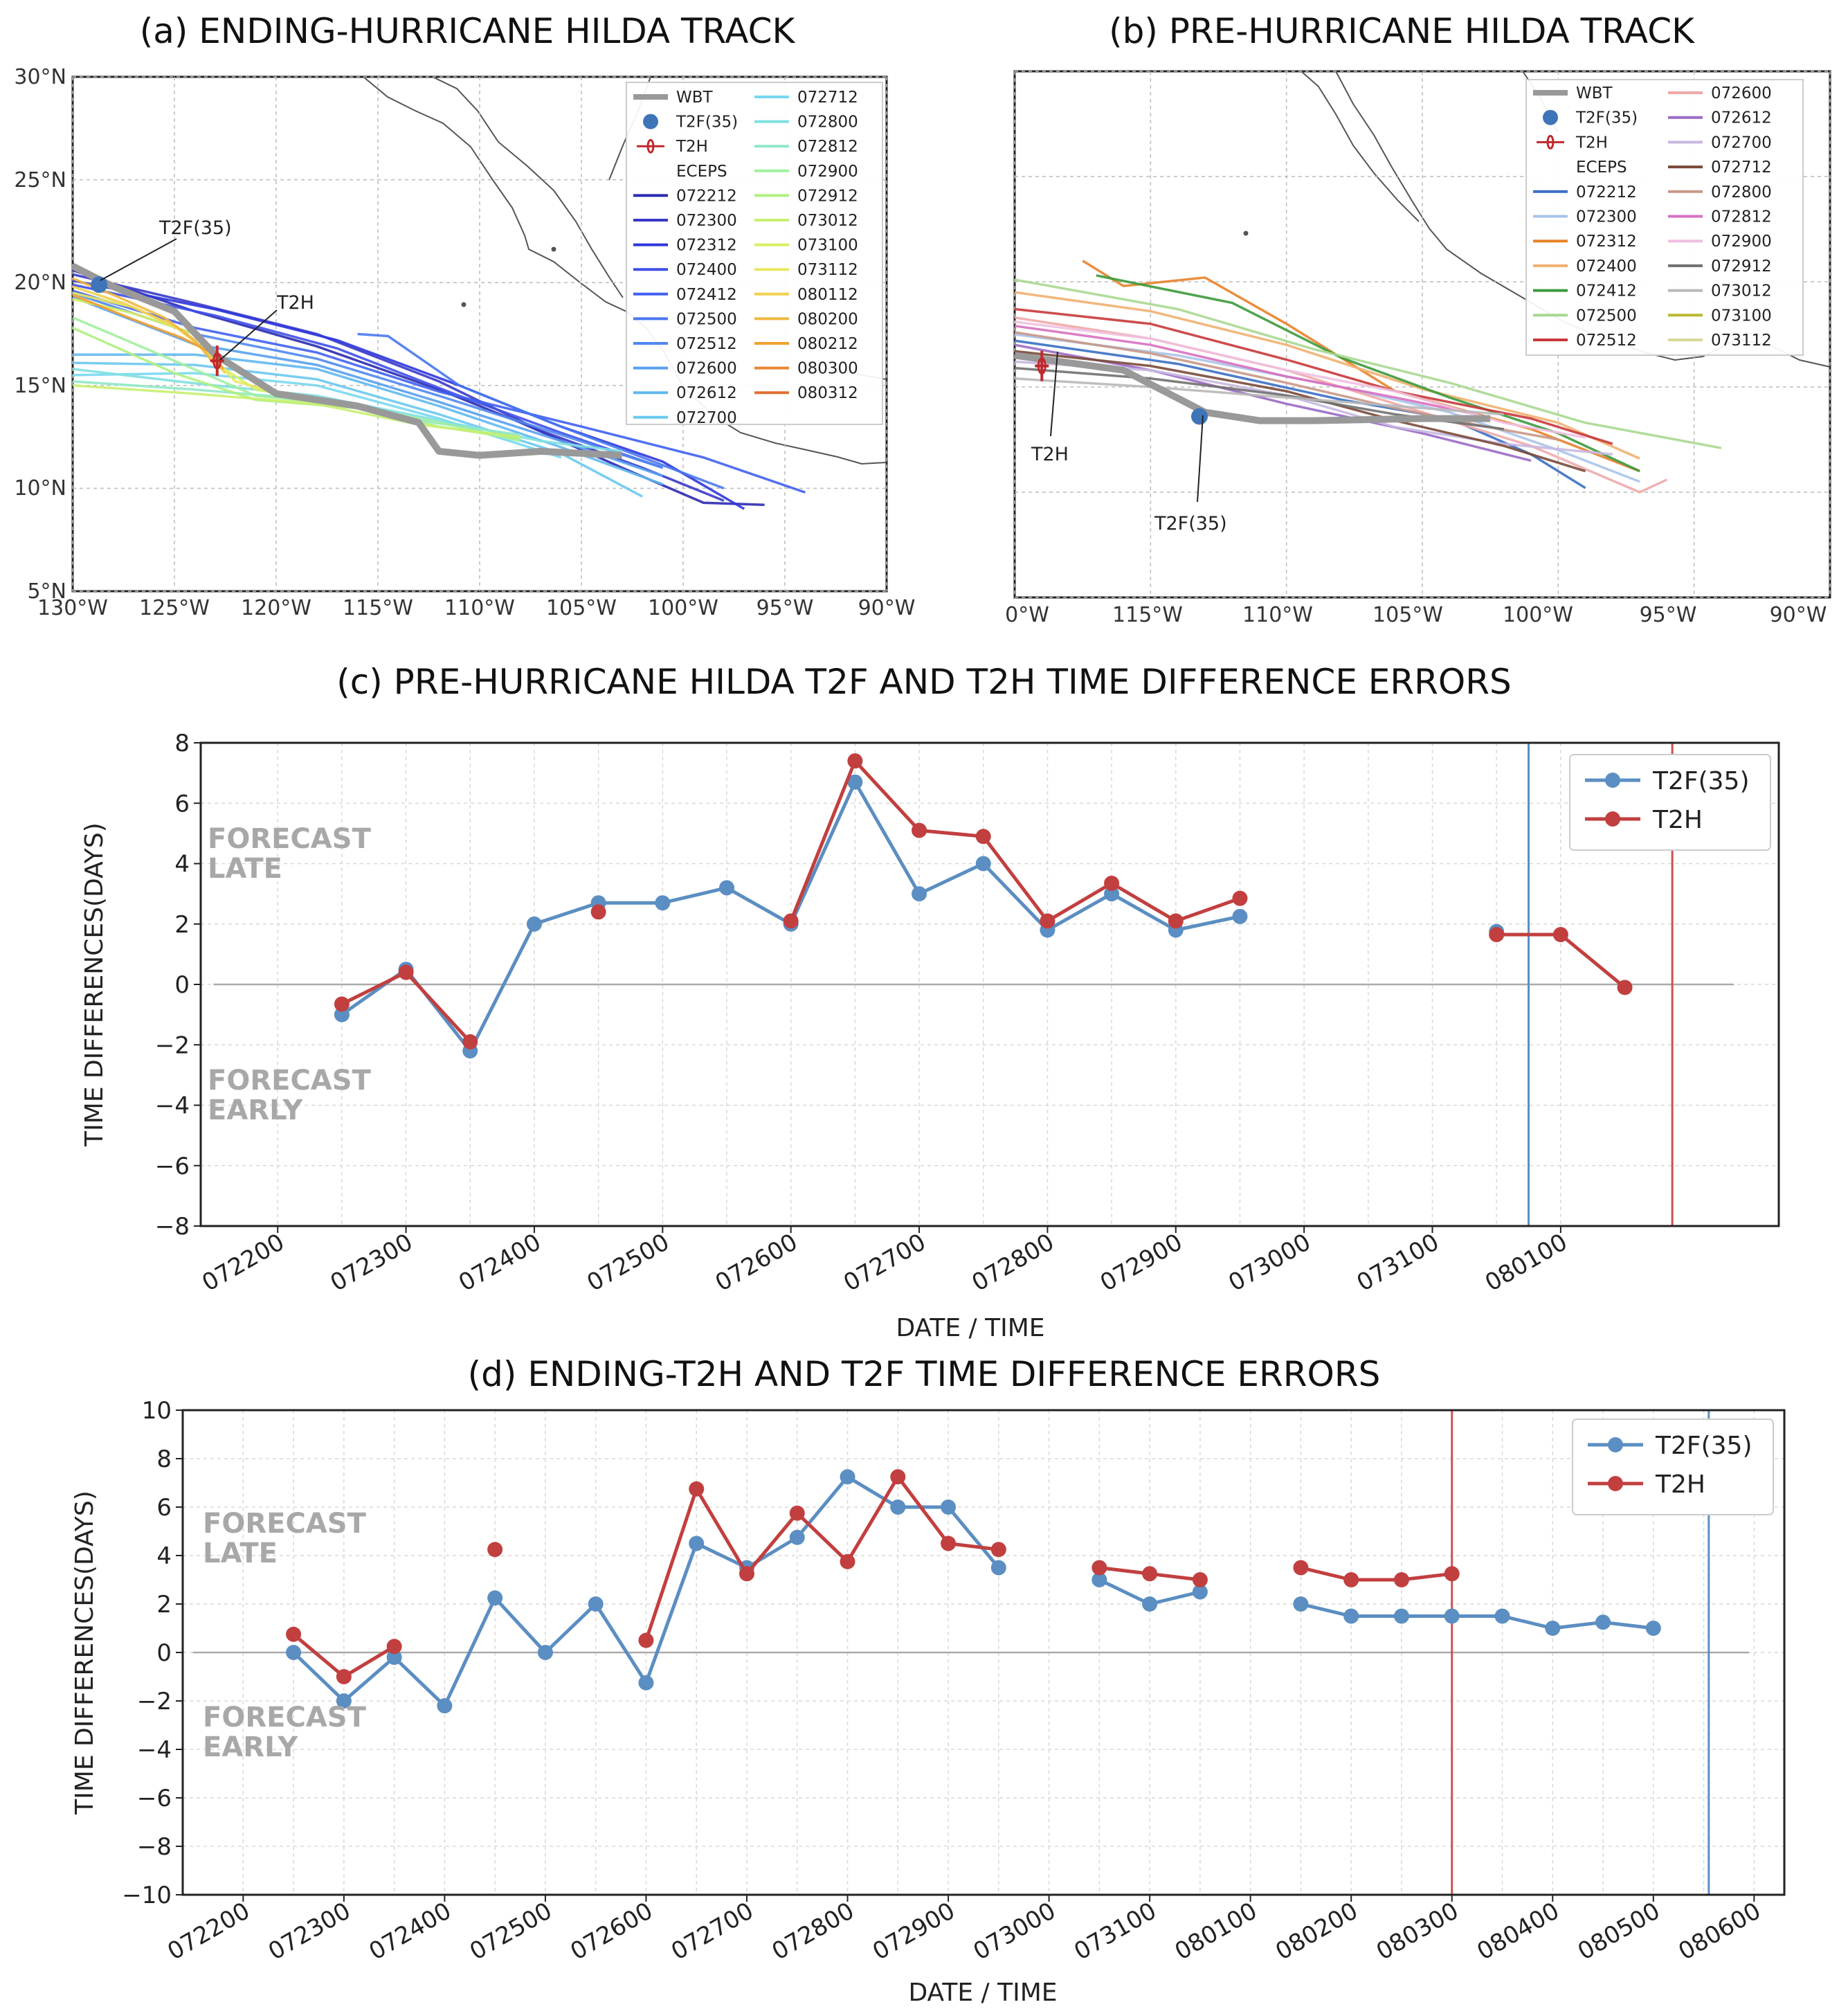 This screenshot has height=2009, width=1848. What do you see at coordinates (138, 259) in the screenshot?
I see `panel-a-annotation-arrow` at bounding box center [138, 259].